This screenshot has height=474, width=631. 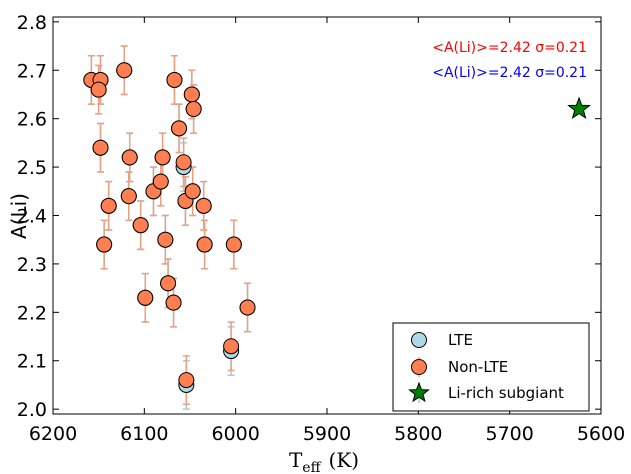 I want to click on point-li-rich-subgiant, so click(x=579, y=108).